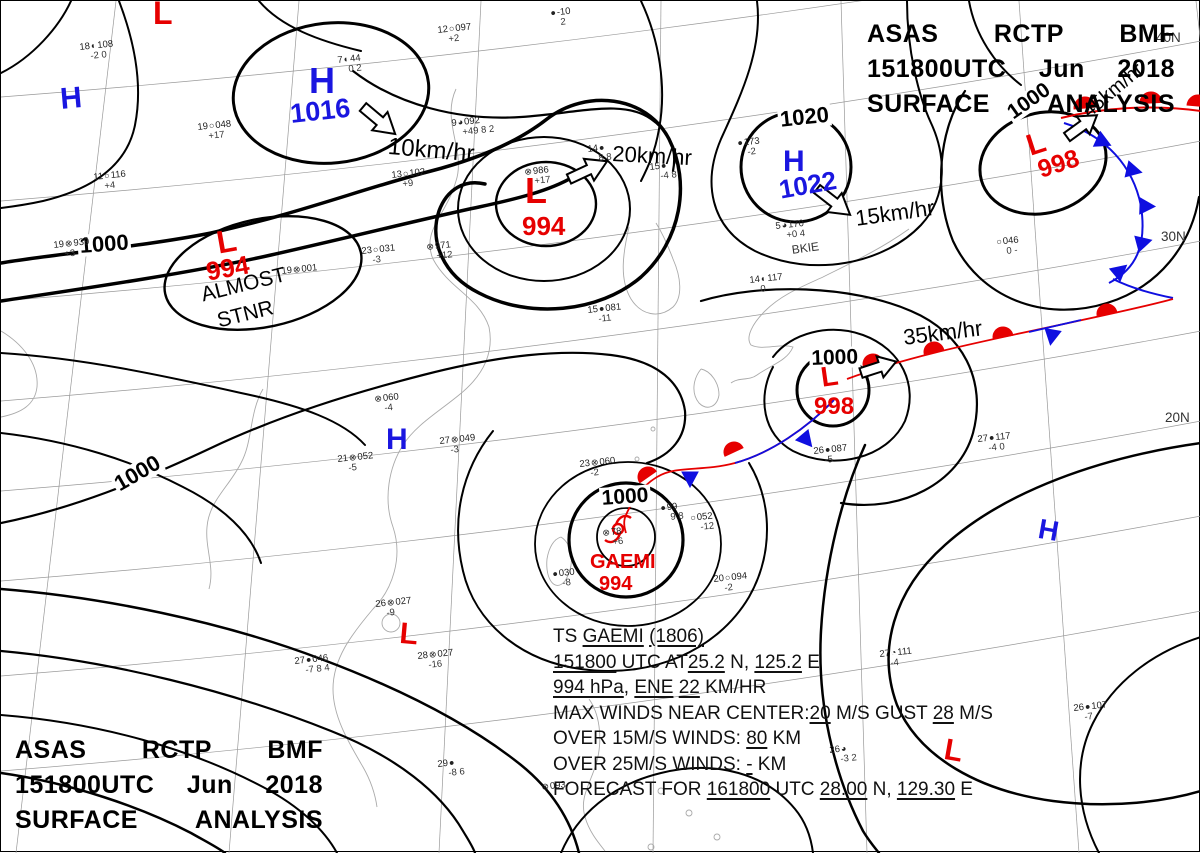  I want to click on storm-info-line-2: 151800 UTC AT25.2 N, 125.2 E, so click(773, 663).